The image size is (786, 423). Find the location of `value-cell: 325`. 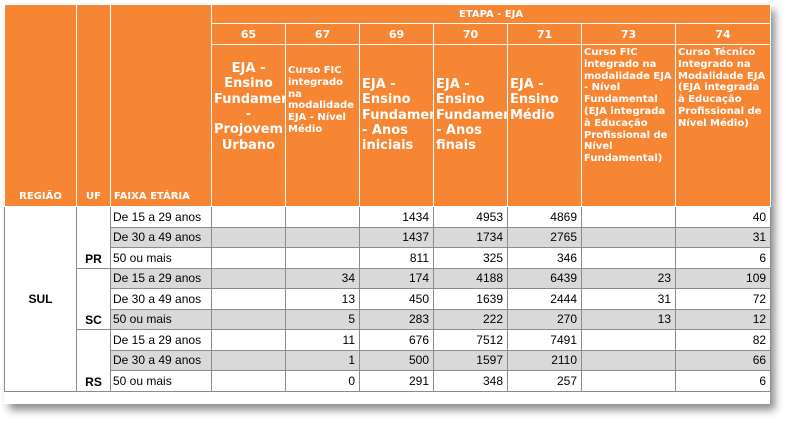

value-cell: 325 is located at coordinates (470, 258).